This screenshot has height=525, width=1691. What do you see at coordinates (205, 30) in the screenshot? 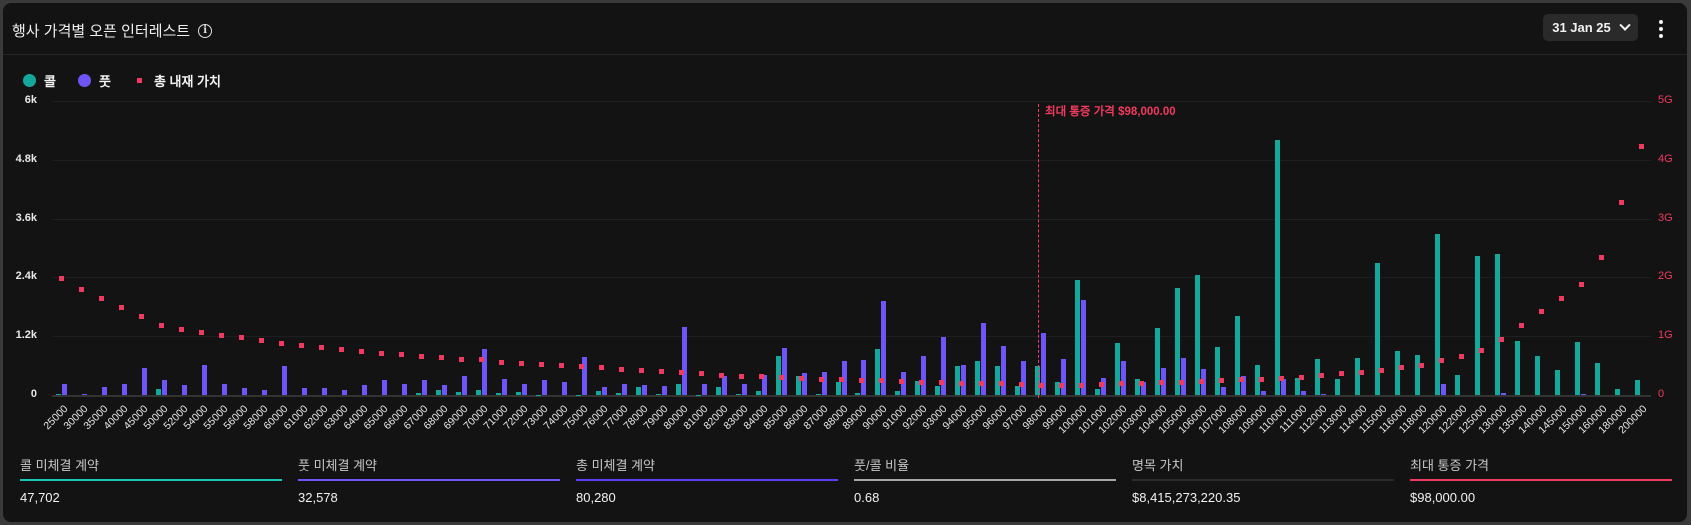
I see `info-icon: i` at bounding box center [205, 30].